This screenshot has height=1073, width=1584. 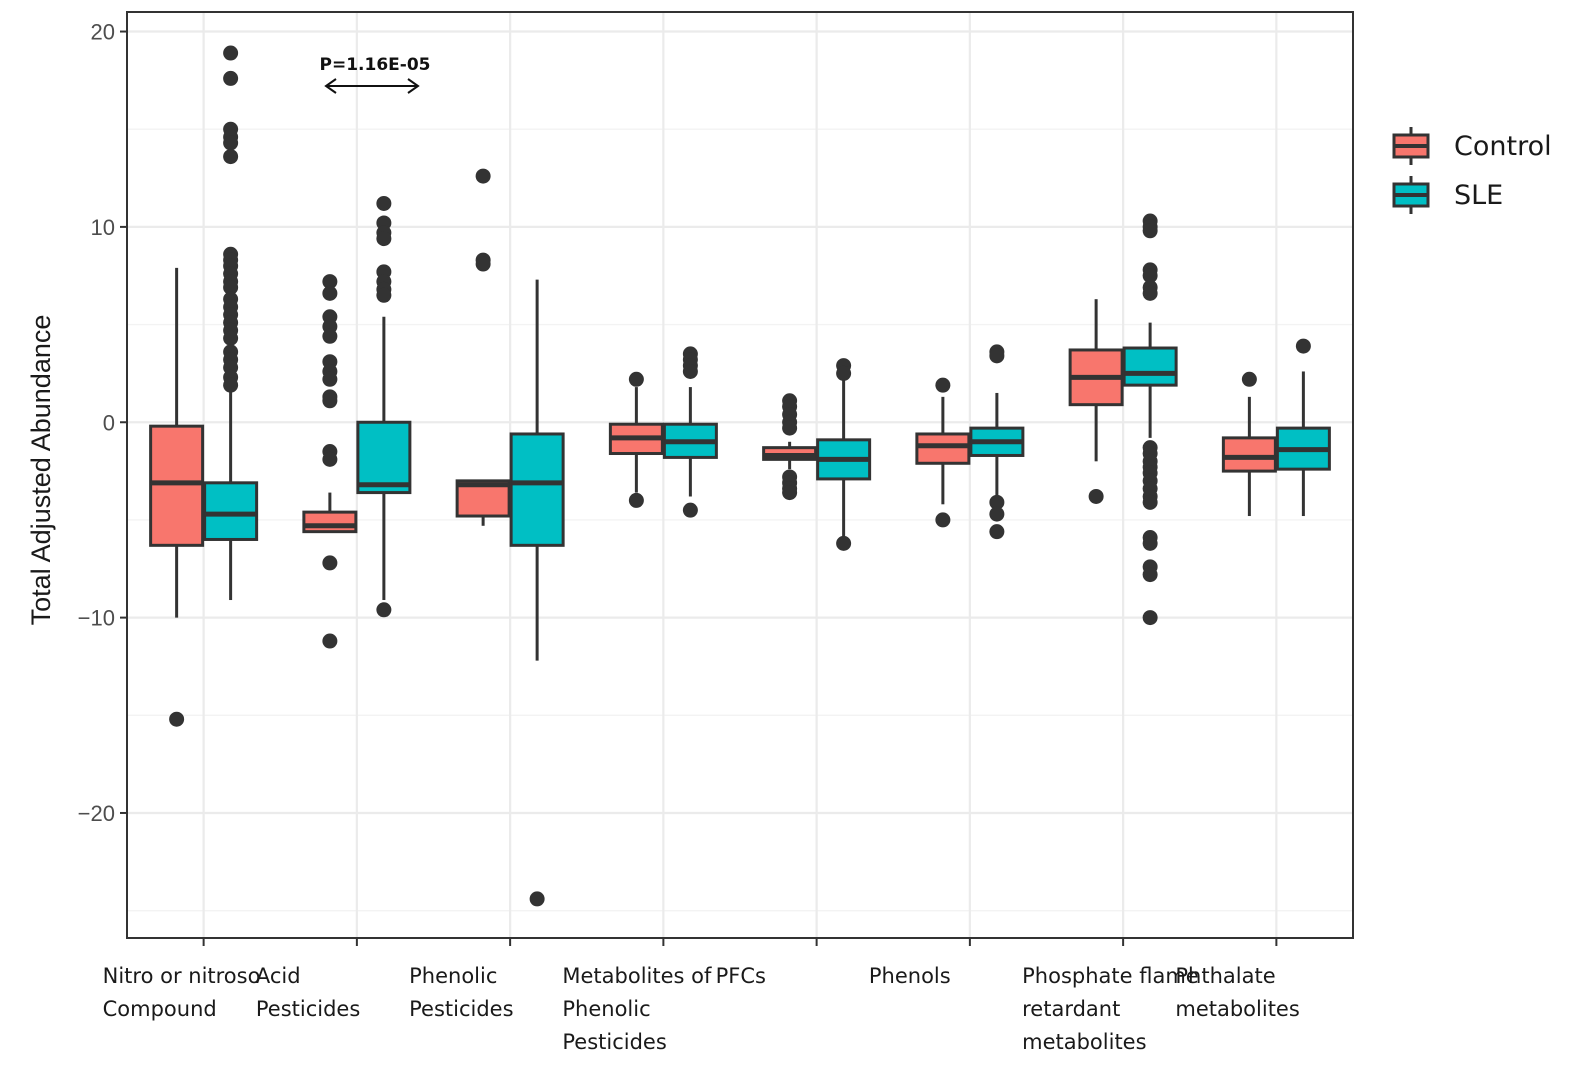 What do you see at coordinates (103, 227) in the screenshot?
I see `y-tick-label: 10` at bounding box center [103, 227].